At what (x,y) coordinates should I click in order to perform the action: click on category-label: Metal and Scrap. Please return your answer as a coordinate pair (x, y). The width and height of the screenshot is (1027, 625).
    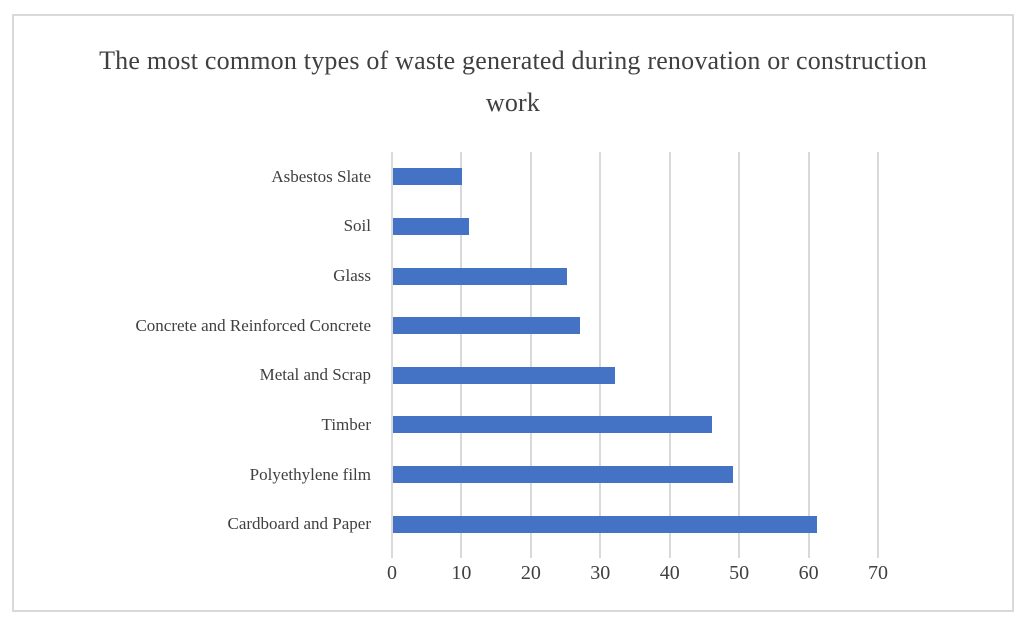
    Looking at the image, I should click on (315, 375).